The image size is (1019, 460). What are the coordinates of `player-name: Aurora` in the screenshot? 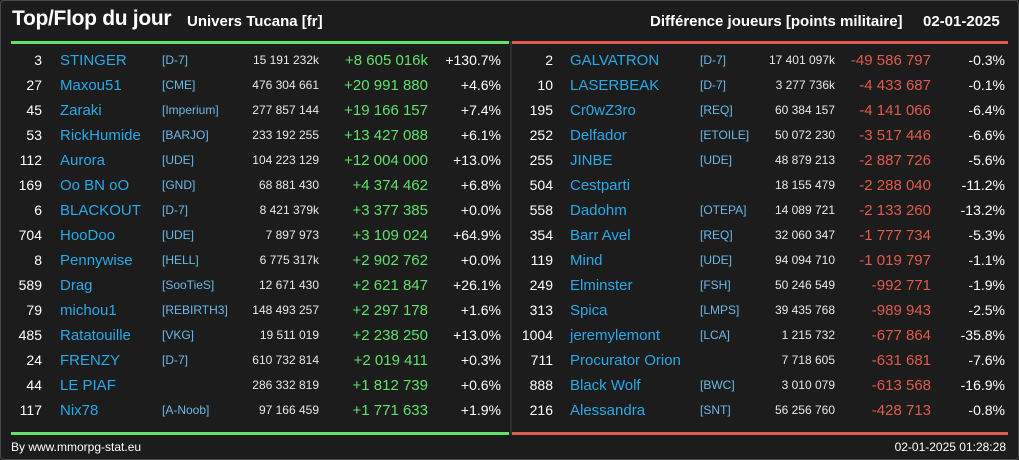 It's located at (83, 160).